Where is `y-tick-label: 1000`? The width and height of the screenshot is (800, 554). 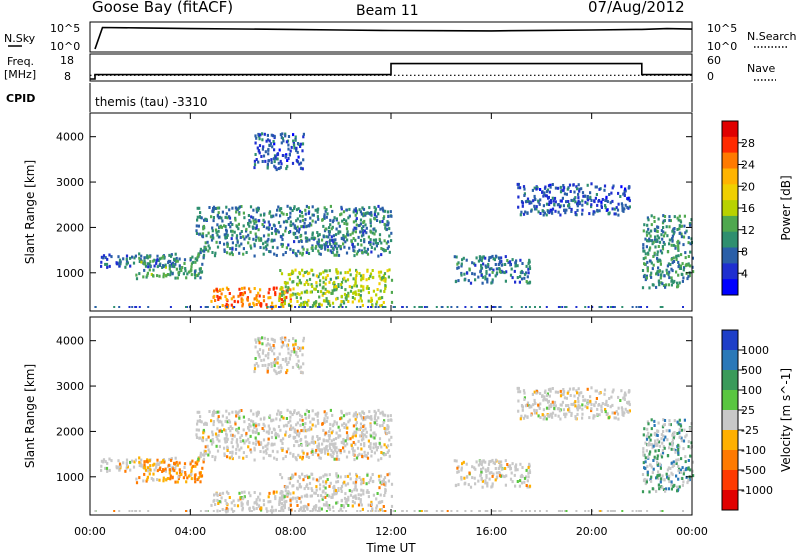
y-tick-label: 1000 is located at coordinates (70, 273).